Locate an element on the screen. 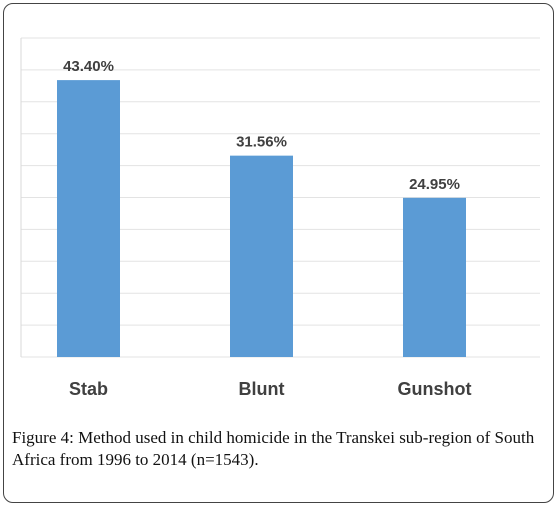 The height and width of the screenshot is (508, 559). chart-category-labels: Stab Blunt Gunshot is located at coordinates (270, 389).